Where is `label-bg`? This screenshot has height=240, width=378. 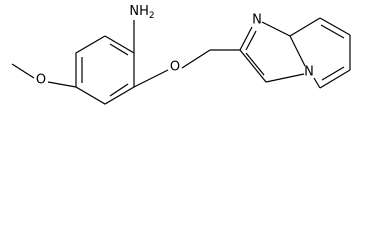 label-bg is located at coordinates (141, 11).